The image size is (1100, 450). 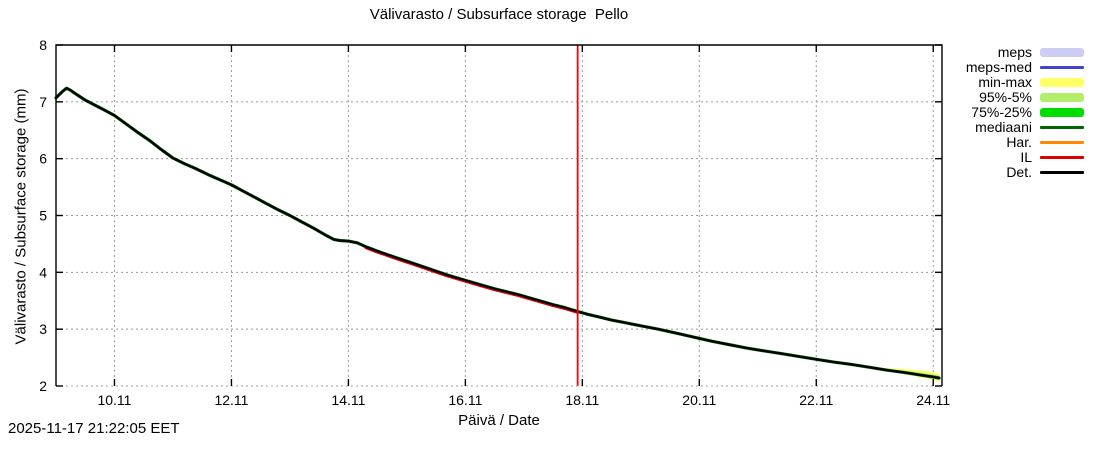 I want to click on legend-row-meps: meps, so click(x=1025, y=52).